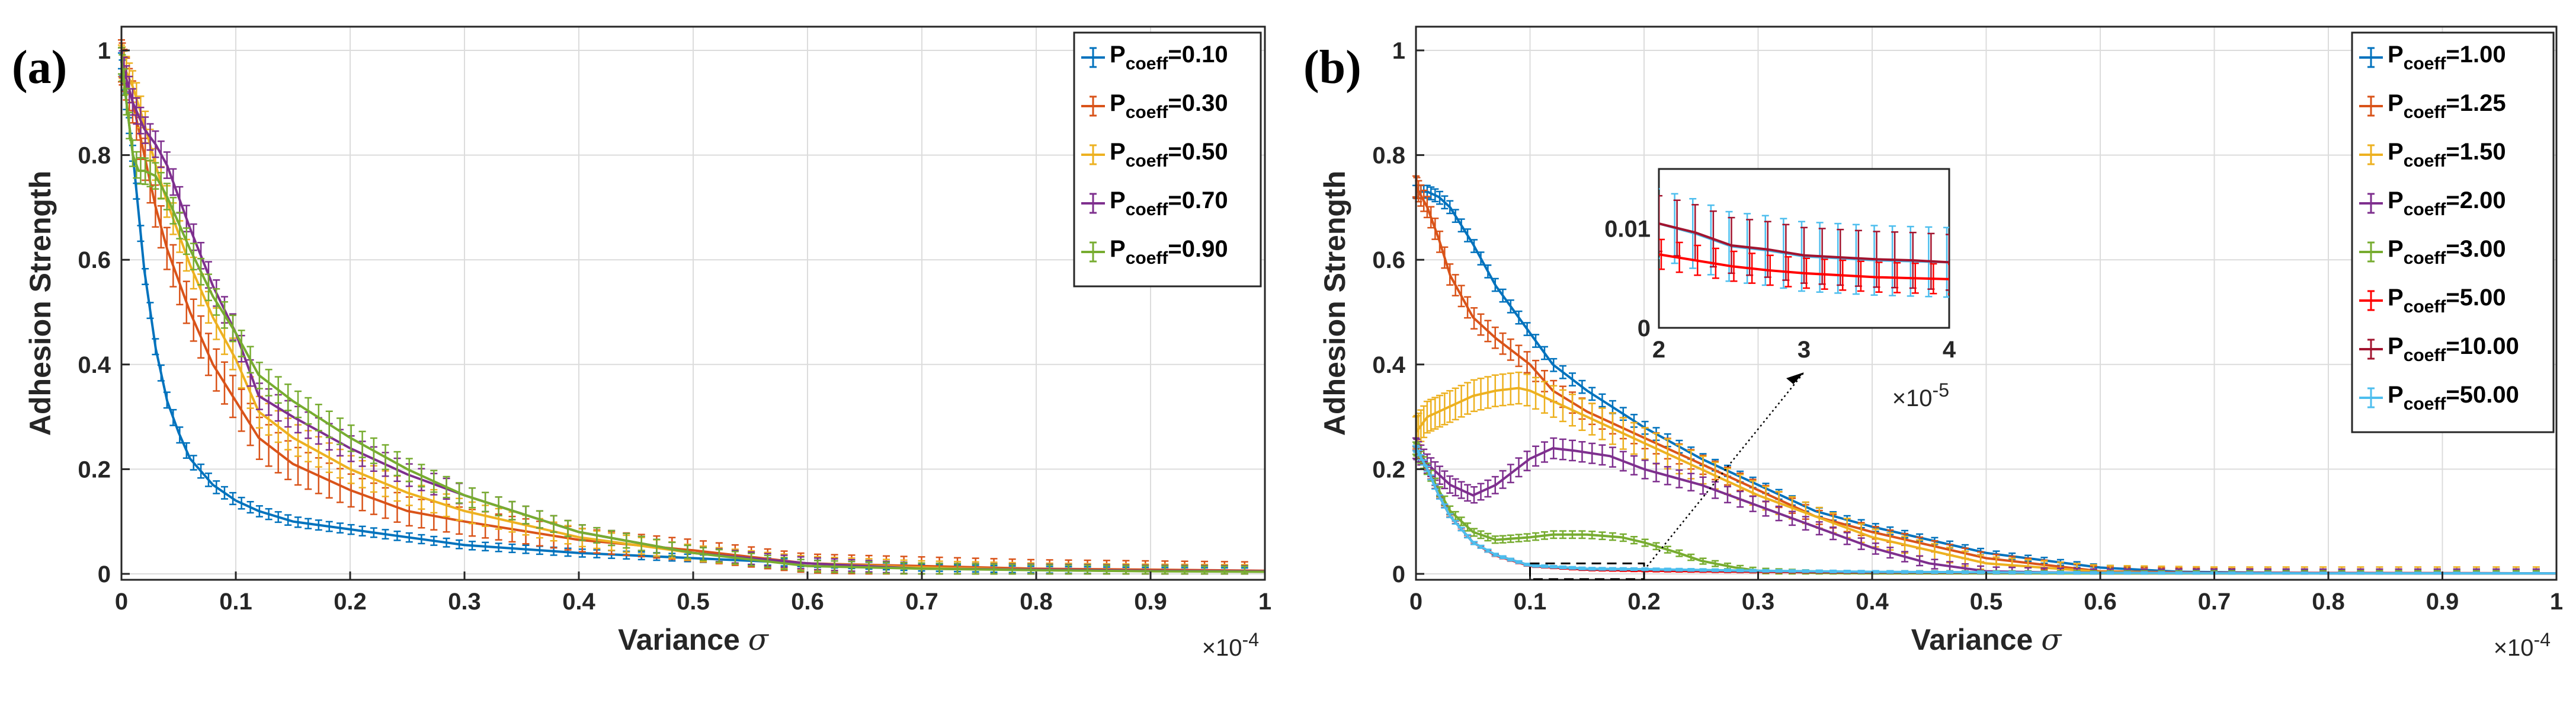 Image resolution: width=2576 pixels, height=712 pixels. What do you see at coordinates (2453, 232) in the screenshot?
I see `legend-box` at bounding box center [2453, 232].